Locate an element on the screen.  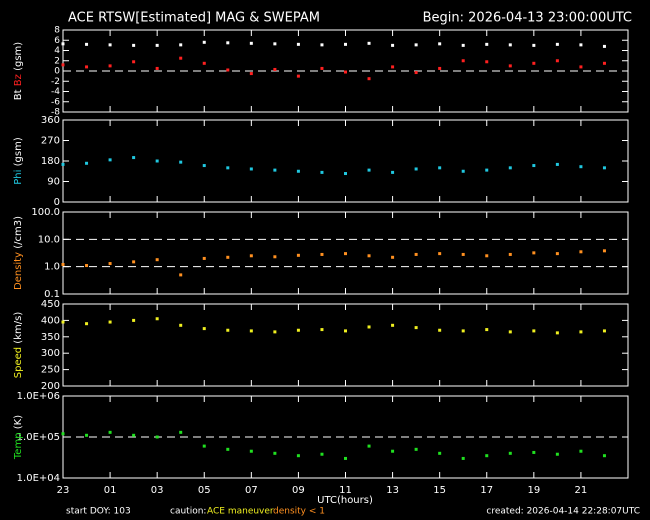
y-tick-label: -2 is located at coordinates (55, 82).